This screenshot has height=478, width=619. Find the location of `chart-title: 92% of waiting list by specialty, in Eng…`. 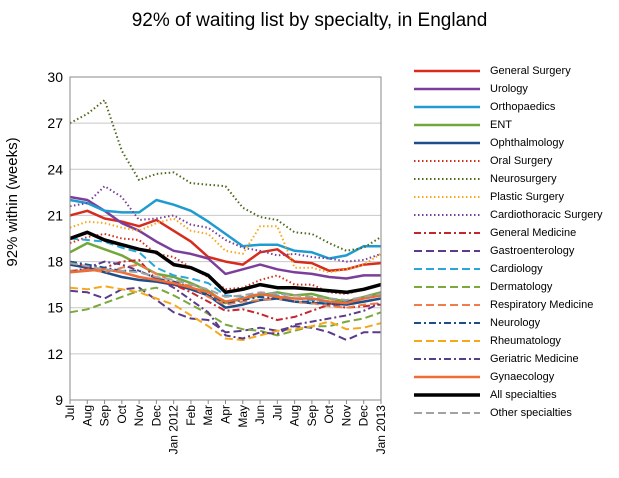

chart-title: 92% of waiting list by specialty, in Eng… is located at coordinates (309, 20).